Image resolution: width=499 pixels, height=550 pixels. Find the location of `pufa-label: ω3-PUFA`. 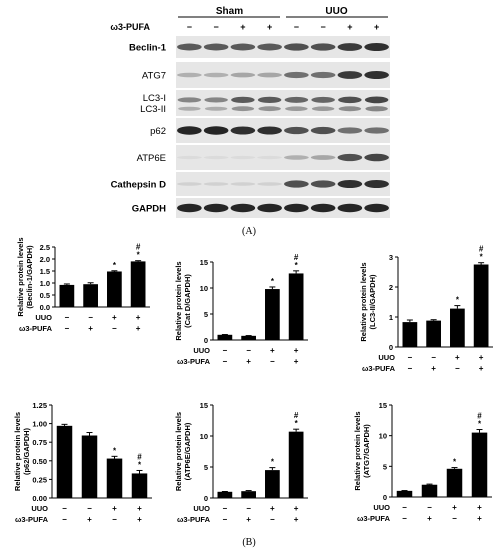

pufa-label: ω3-PUFA is located at coordinates (36, 328).